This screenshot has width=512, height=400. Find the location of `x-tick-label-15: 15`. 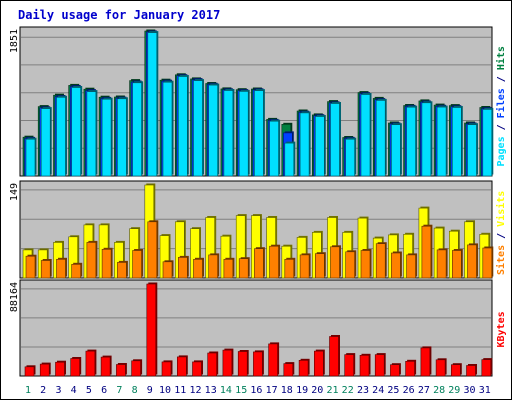

x-tick-label-15: 15 is located at coordinates (241, 390).